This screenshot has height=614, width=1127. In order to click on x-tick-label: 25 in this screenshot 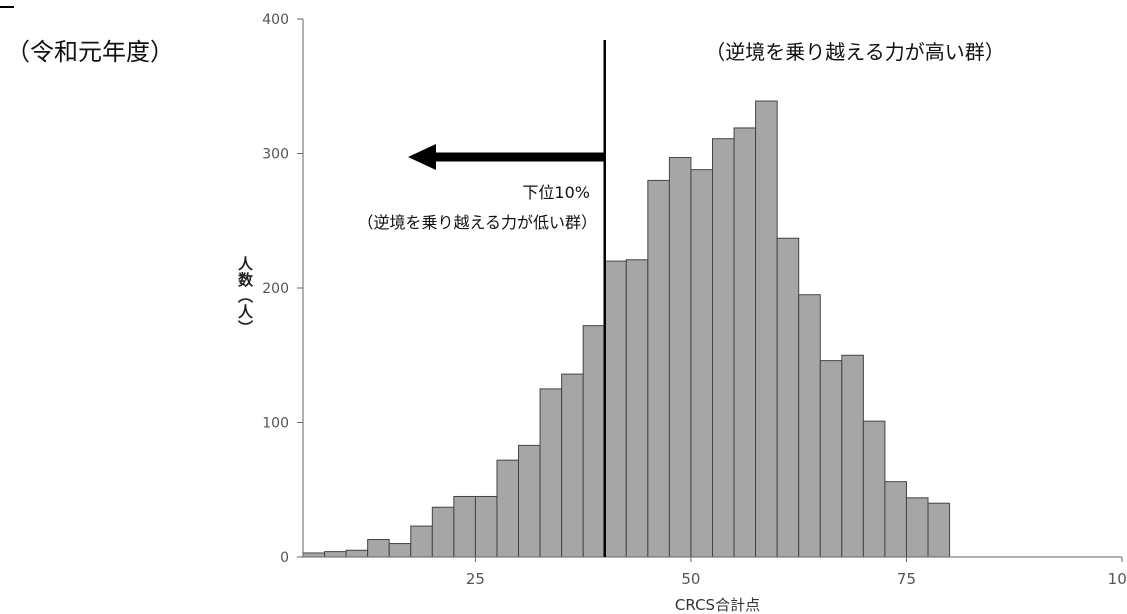, I will do `click(475, 579)`.